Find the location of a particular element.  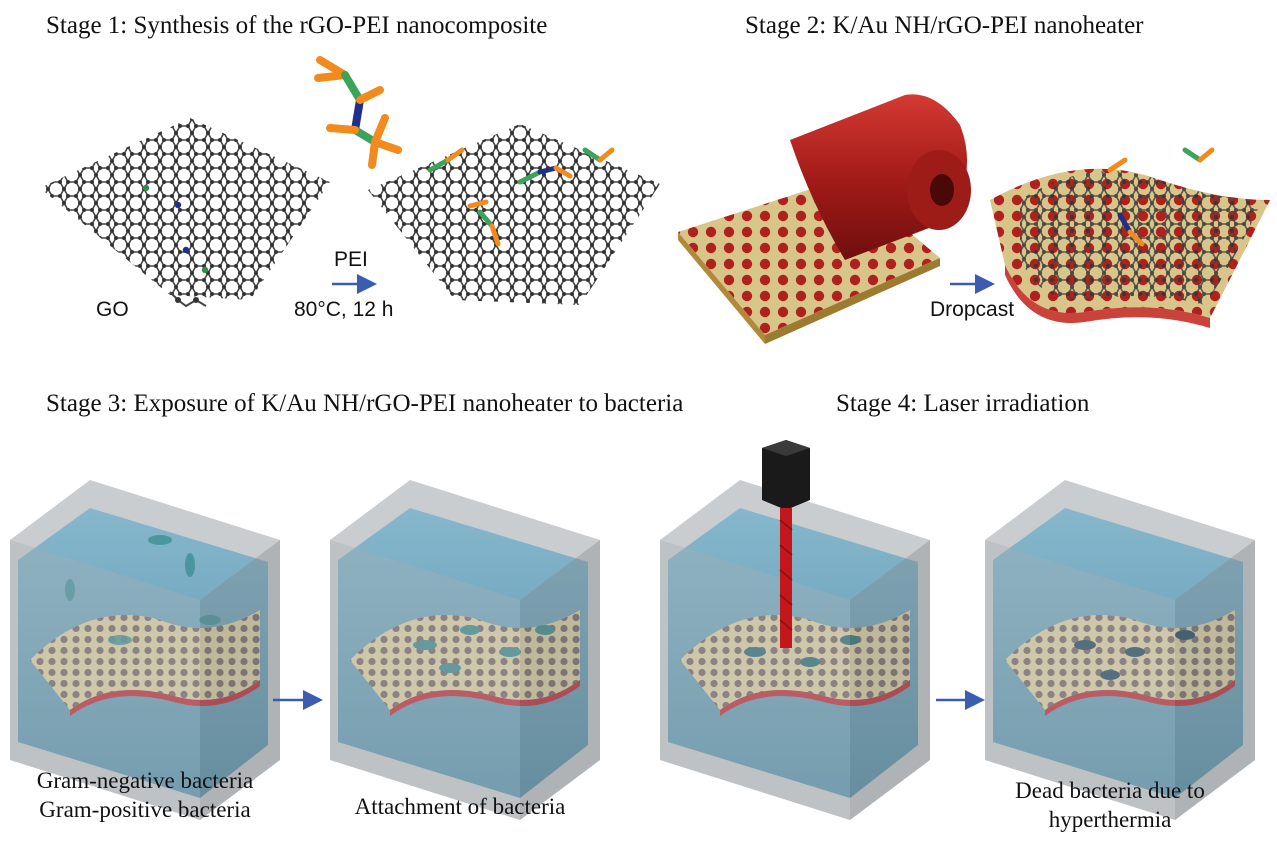

reaction-condition-label: 80°C, 12 h is located at coordinates (344, 309).